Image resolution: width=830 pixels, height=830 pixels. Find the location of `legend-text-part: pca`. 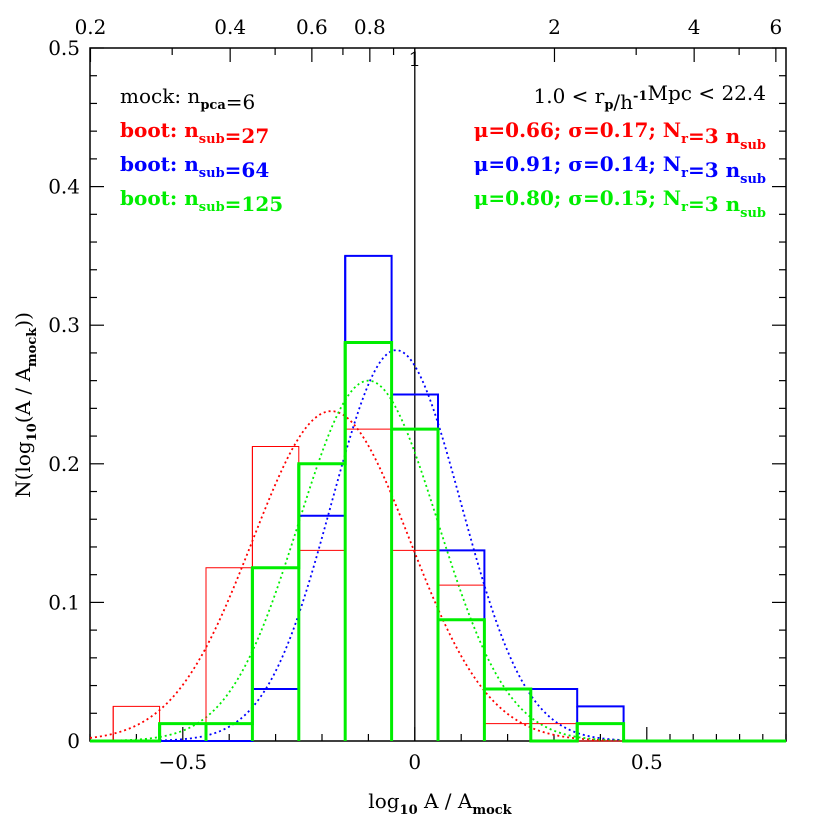

legend-text-part: pca is located at coordinates (213, 105).